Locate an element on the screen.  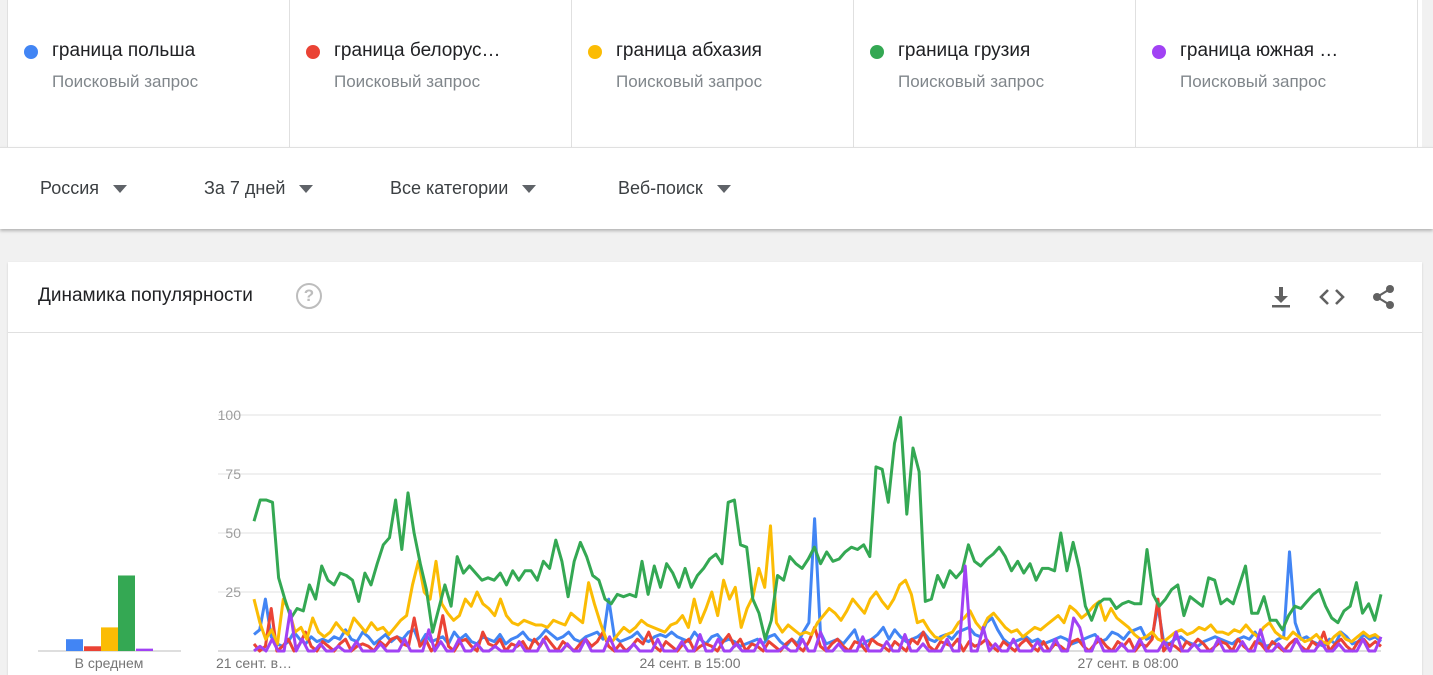
period-dropdown: За 7 дней is located at coordinates (259, 188).